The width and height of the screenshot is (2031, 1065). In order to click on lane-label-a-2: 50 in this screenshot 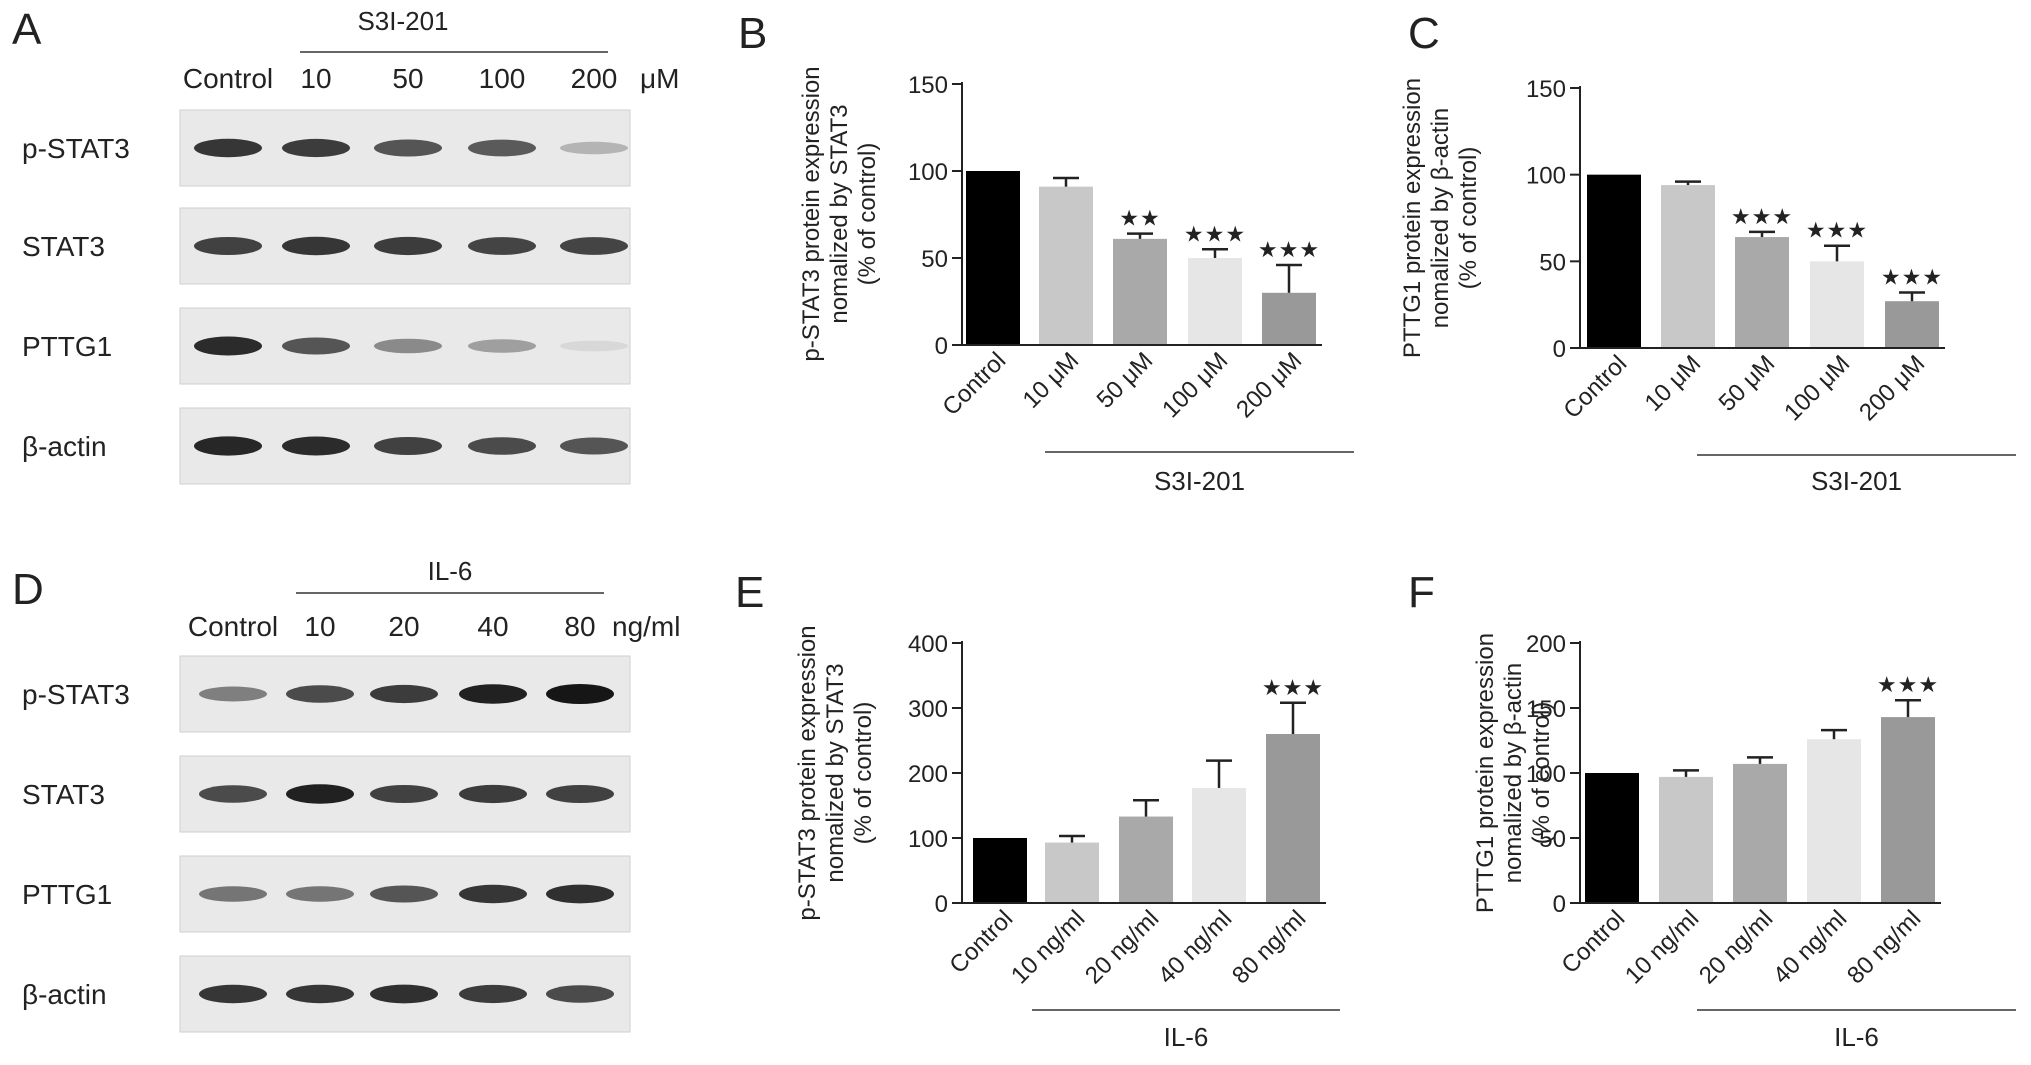, I will do `click(407, 78)`.